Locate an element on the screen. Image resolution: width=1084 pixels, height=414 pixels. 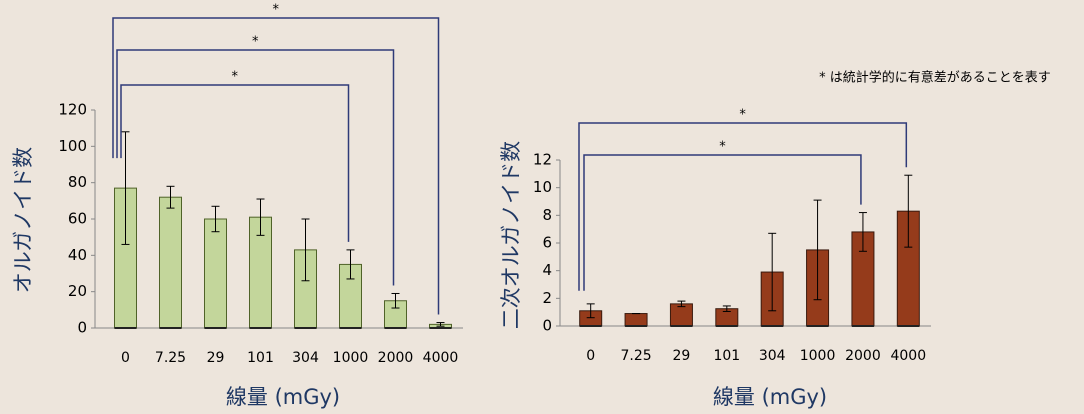
y-axis-title: 二次オルガノイド数 is located at coordinates (511, 235).